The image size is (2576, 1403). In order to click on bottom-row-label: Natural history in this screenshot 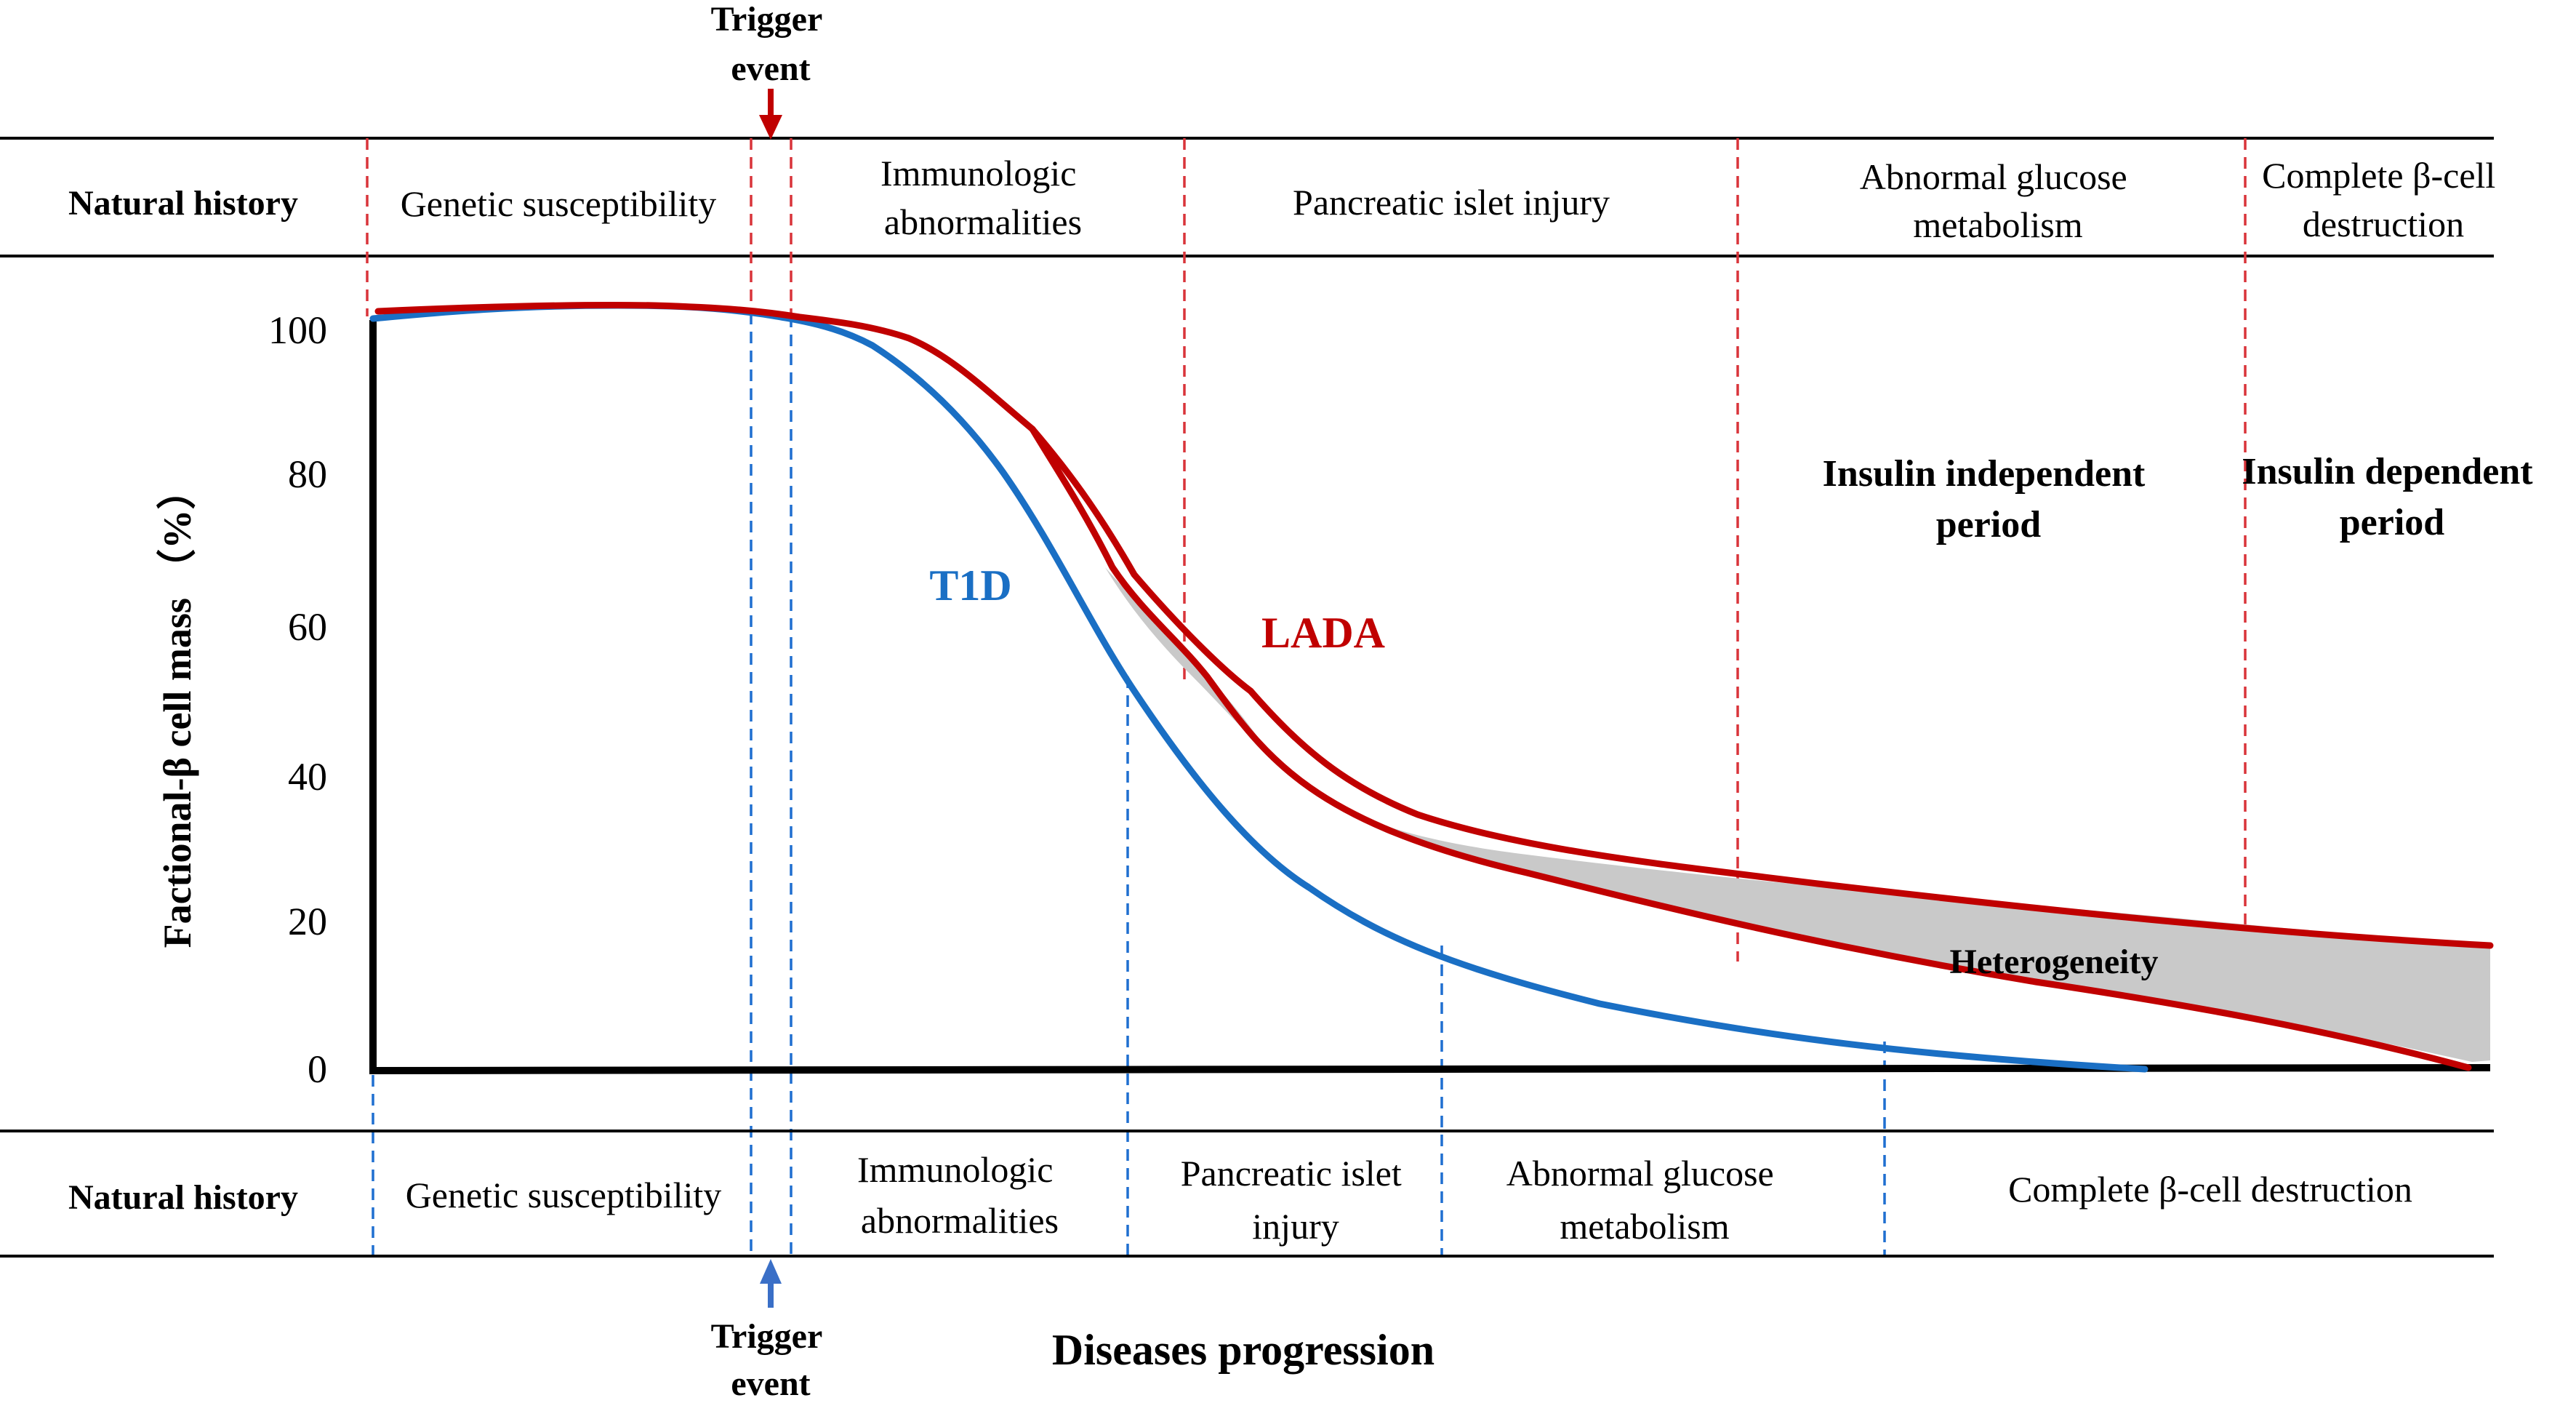, I will do `click(183, 1197)`.